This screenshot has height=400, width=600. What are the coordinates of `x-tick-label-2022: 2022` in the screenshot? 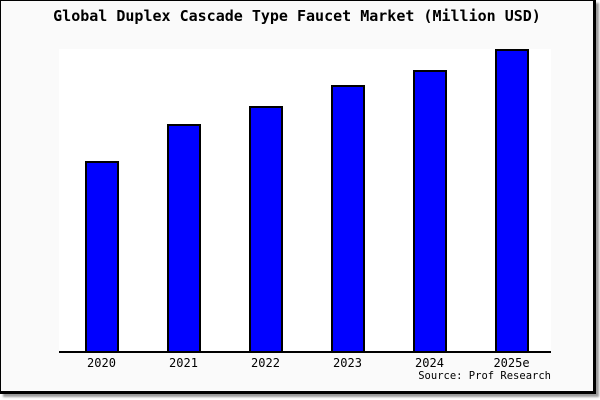 It's located at (265, 363).